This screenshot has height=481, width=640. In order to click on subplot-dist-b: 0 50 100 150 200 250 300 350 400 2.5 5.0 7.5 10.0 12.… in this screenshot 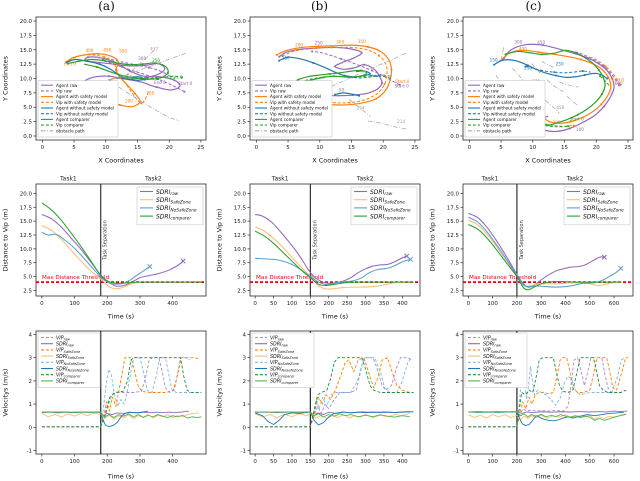, I will do `click(317, 248)`.